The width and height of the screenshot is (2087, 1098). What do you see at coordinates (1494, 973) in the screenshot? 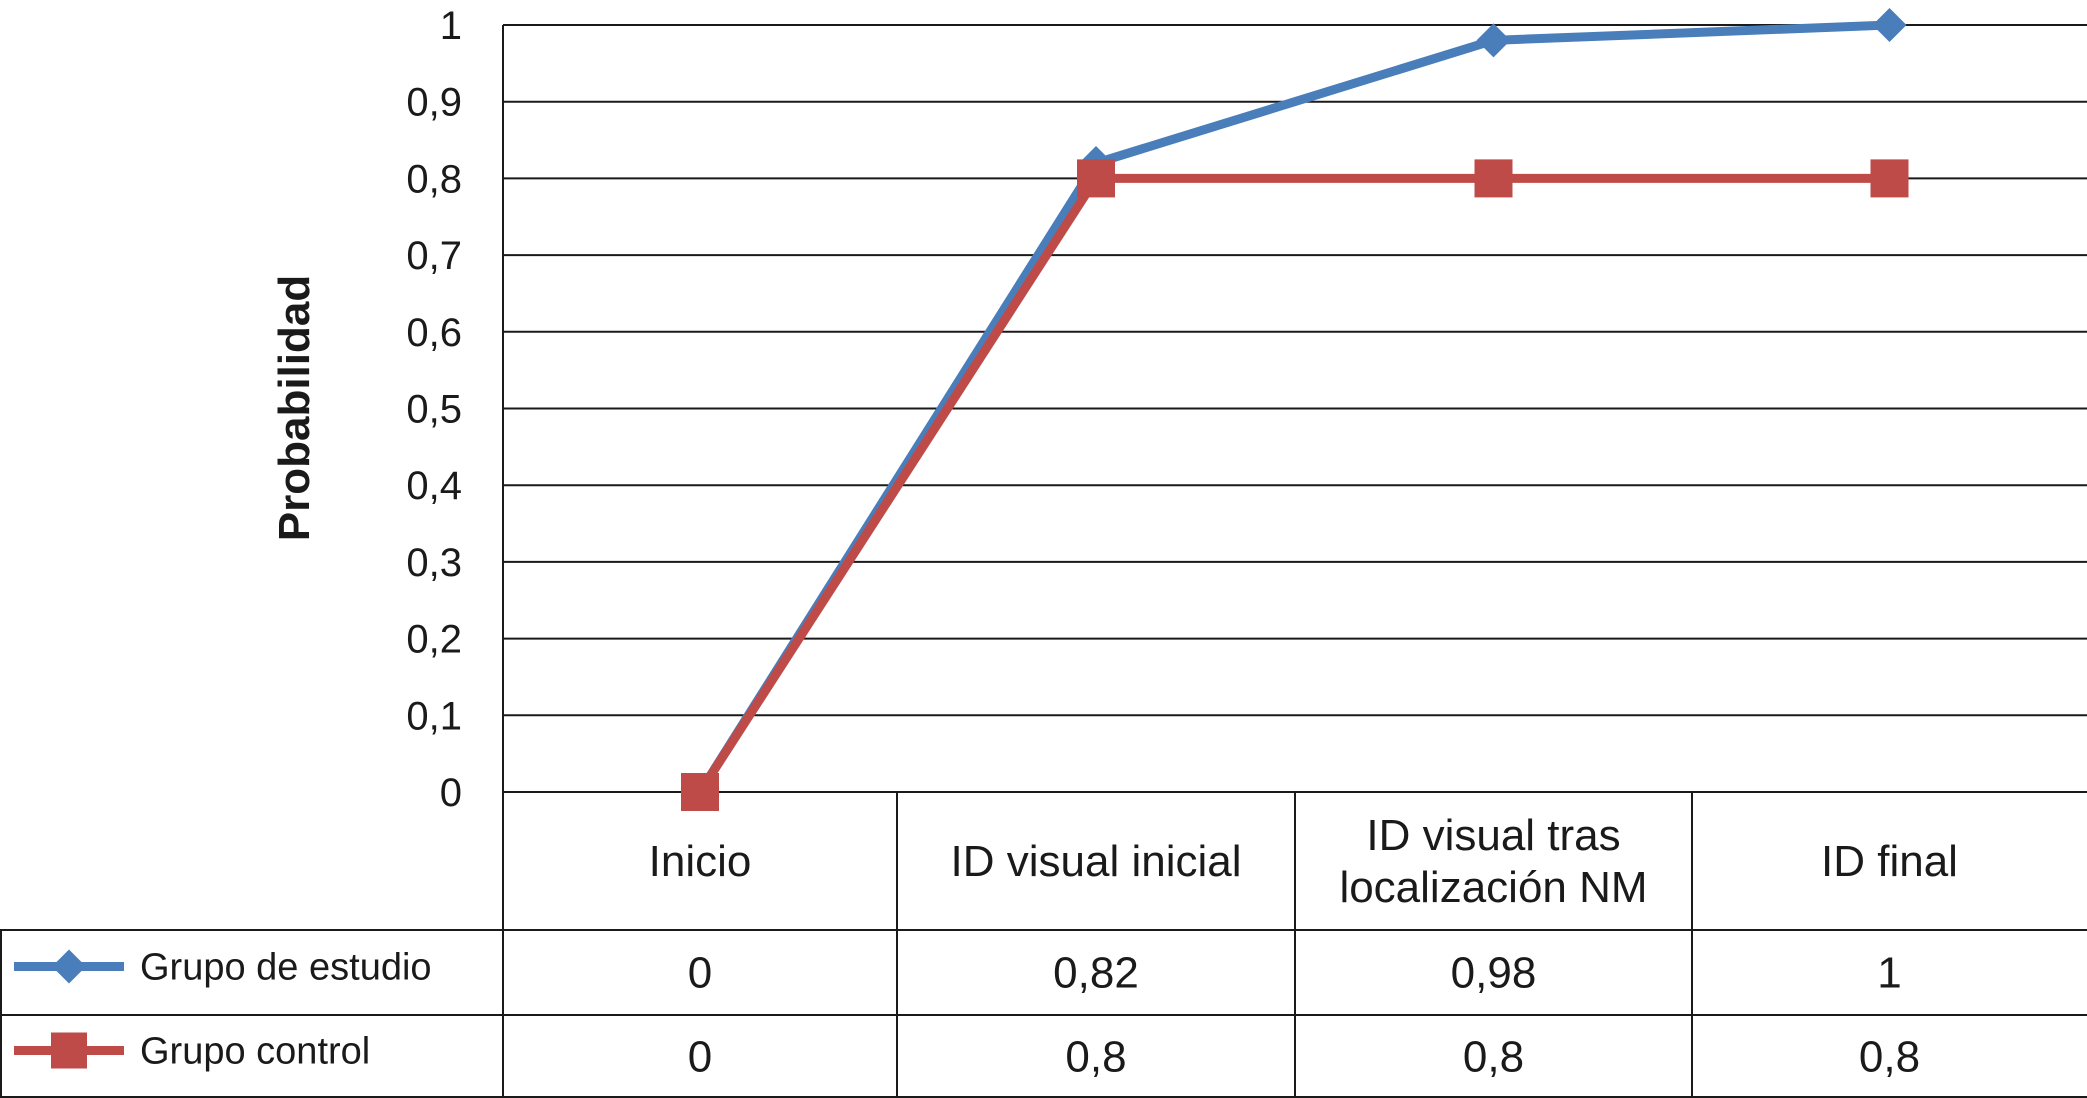
I see `data-table-cell: 0,98` at bounding box center [1494, 973].